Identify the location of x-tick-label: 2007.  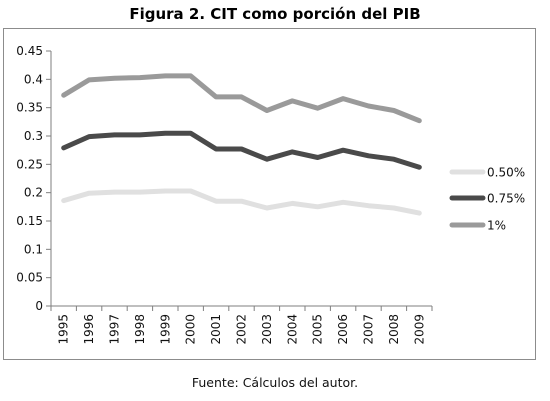
(369, 329).